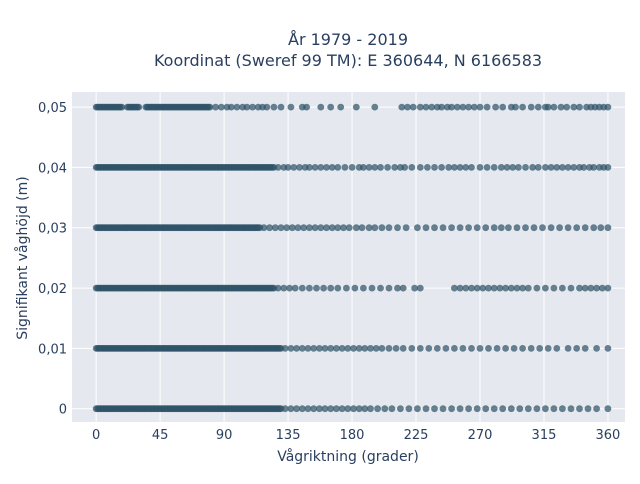  Describe the element at coordinates (224, 435) in the screenshot. I see `x-tick-label: 90` at that location.